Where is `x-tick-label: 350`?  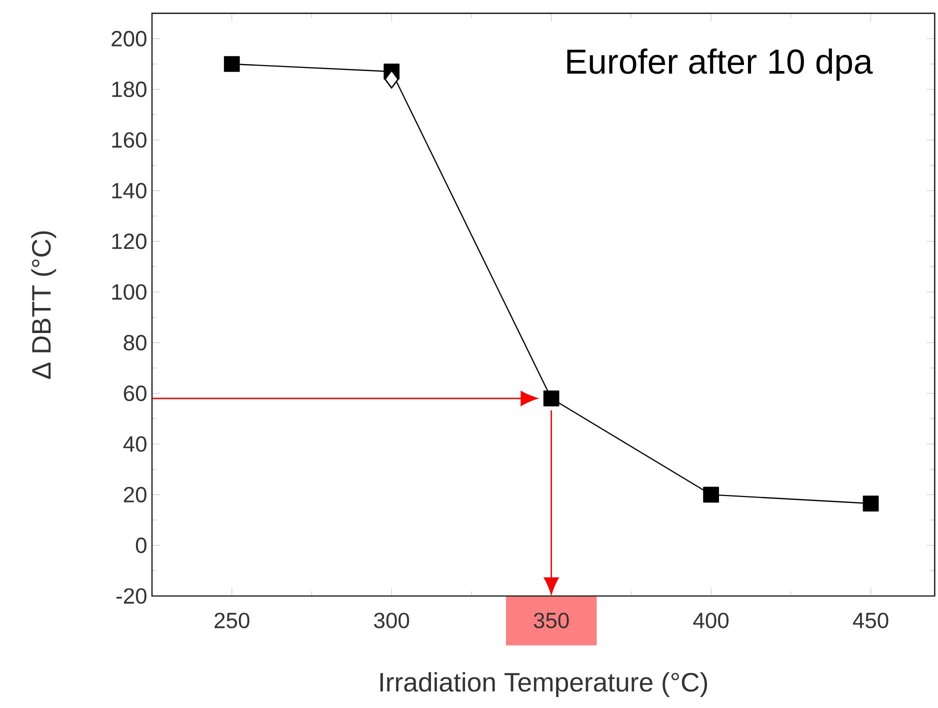
x-tick-label: 350 is located at coordinates (551, 620).